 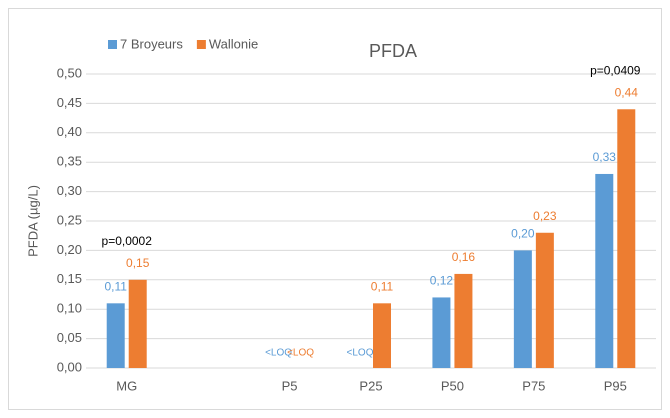 What do you see at coordinates (69, 308) in the screenshot?
I see `y-tick-label: 0,10` at bounding box center [69, 308].